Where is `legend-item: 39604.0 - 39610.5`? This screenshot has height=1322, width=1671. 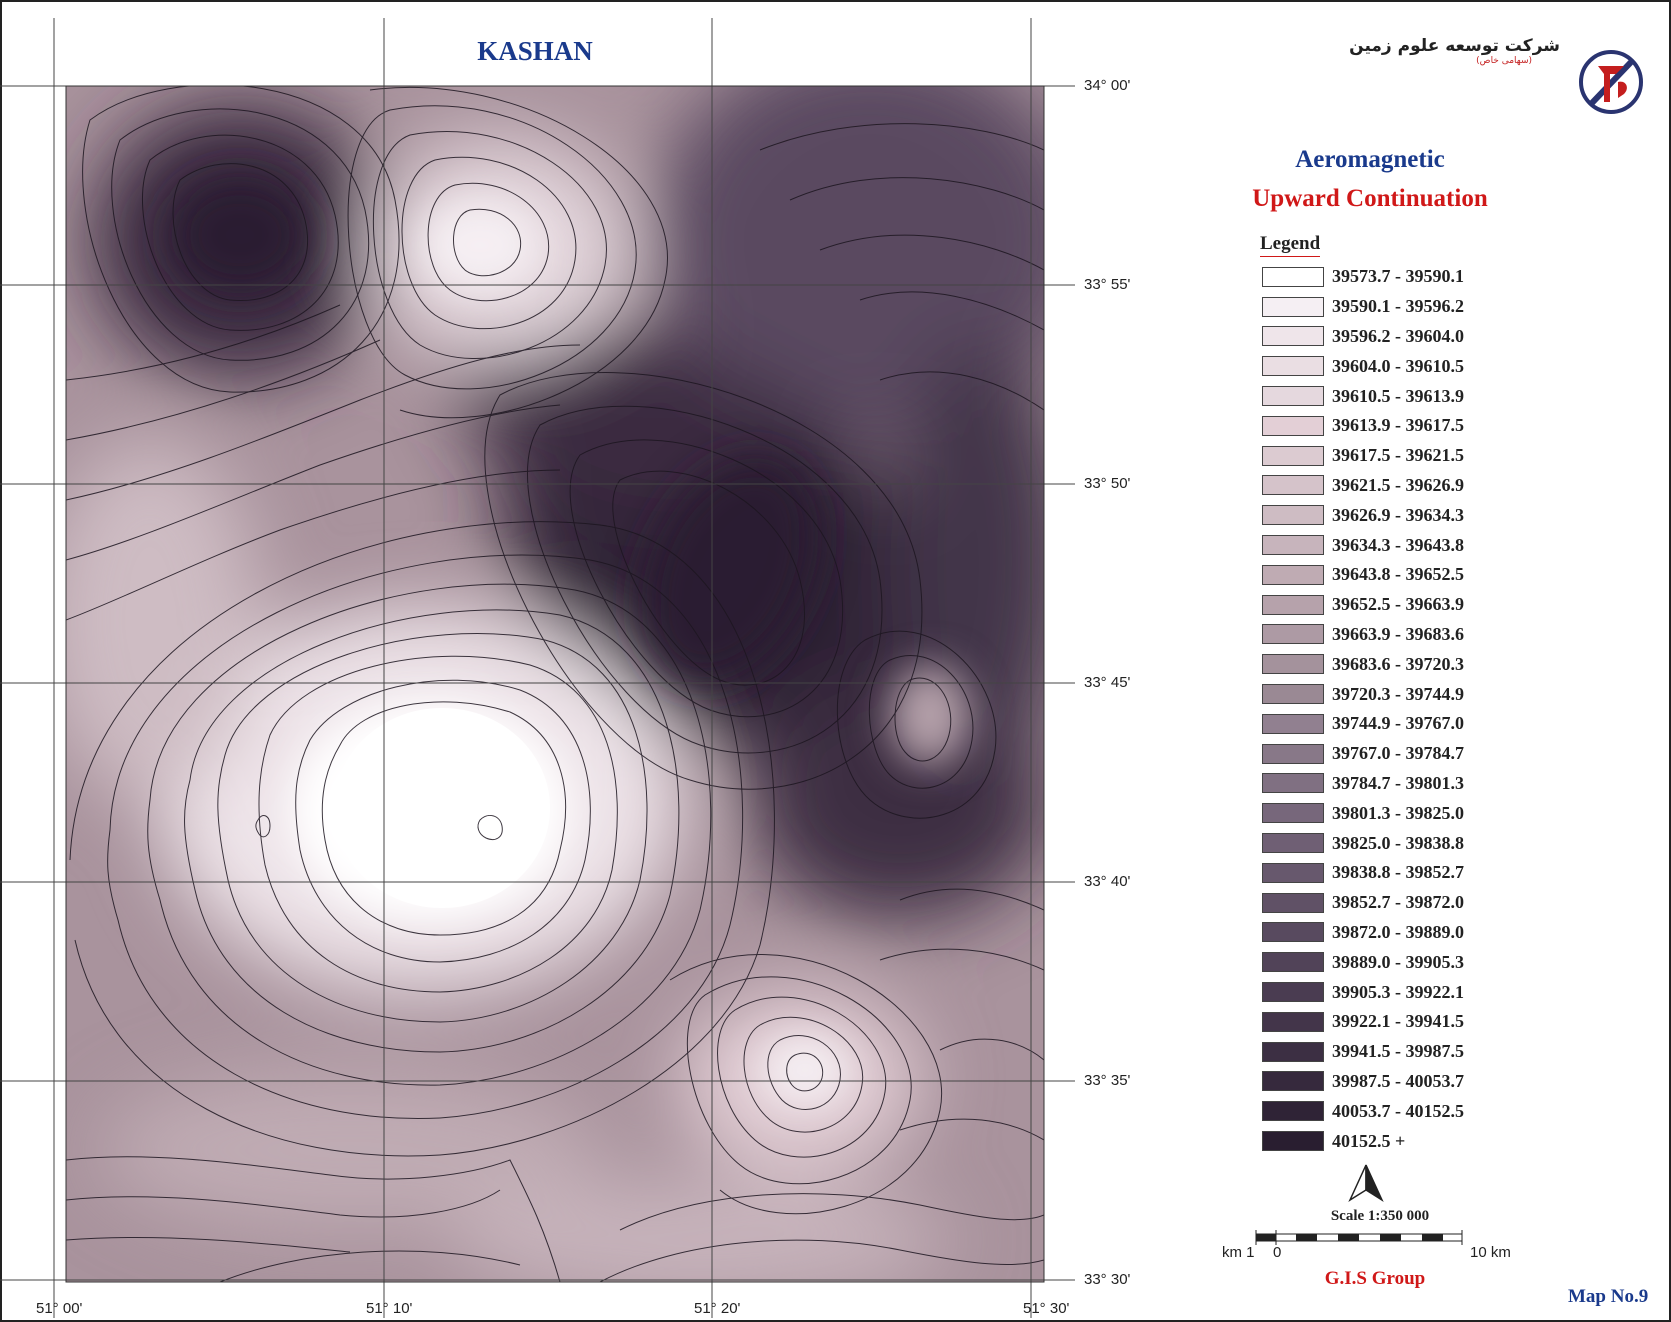
legend-item: 39604.0 - 39610.5 is located at coordinates (1363, 366).